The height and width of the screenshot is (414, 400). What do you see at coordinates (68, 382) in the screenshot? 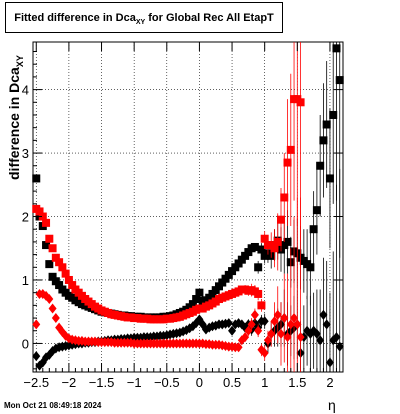
I see `x-tick-label: −2` at bounding box center [68, 382].